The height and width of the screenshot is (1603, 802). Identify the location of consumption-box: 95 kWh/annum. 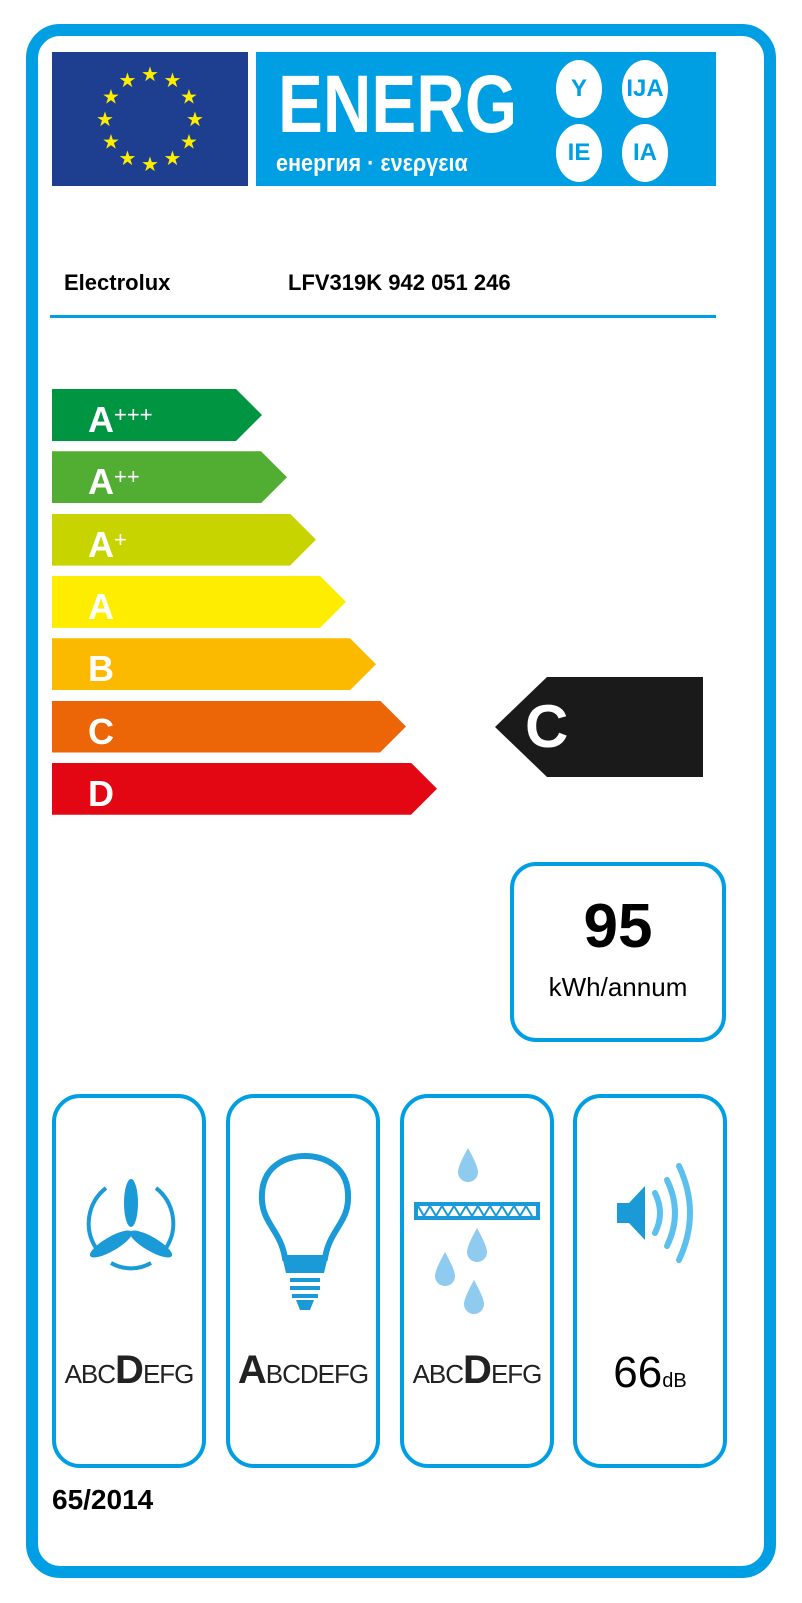
(618, 952).